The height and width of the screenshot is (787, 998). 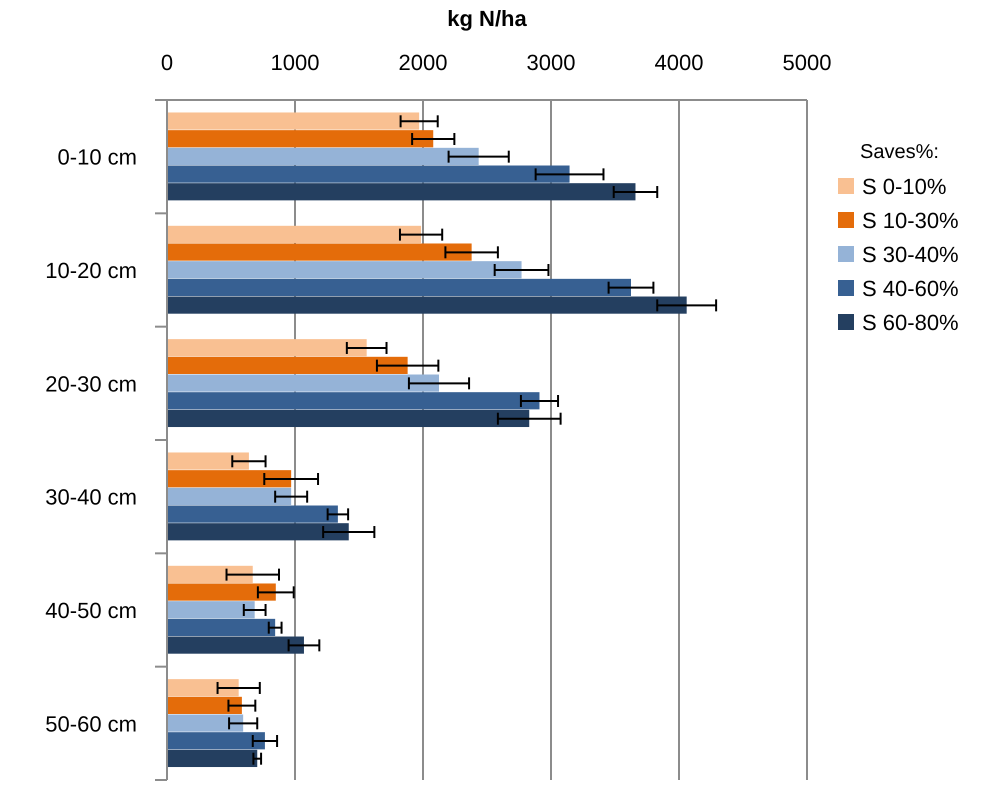 I want to click on x-tick-label: 1000, so click(x=295, y=62).